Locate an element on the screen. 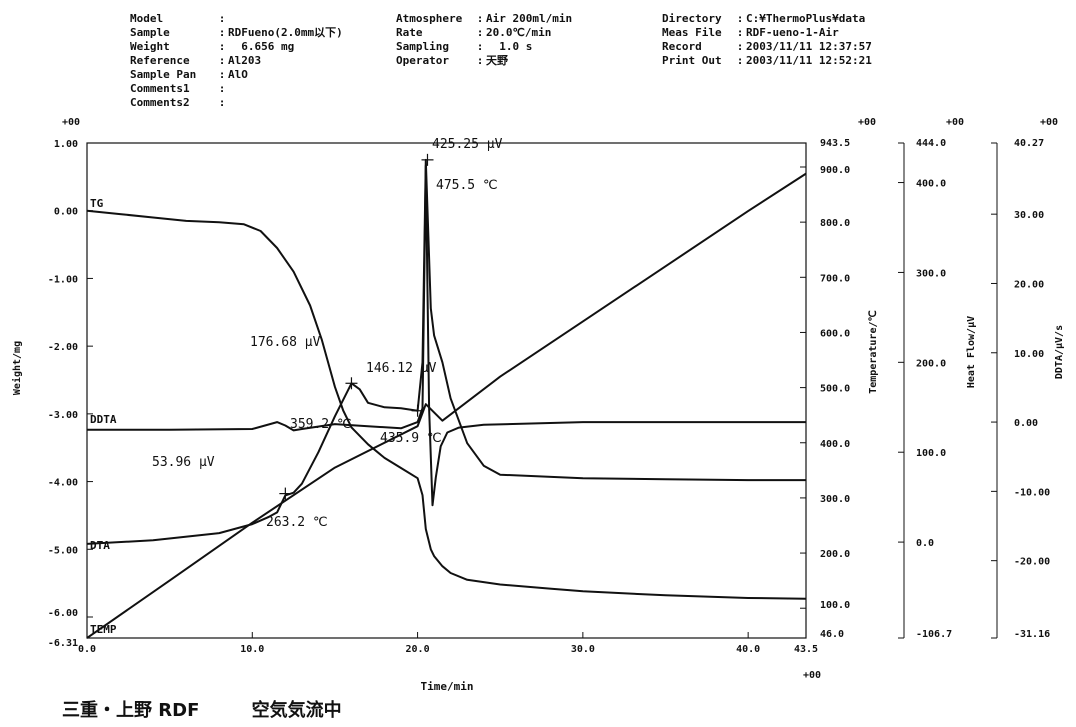  heat-flow-tick-label: -106.7 is located at coordinates (934, 634).